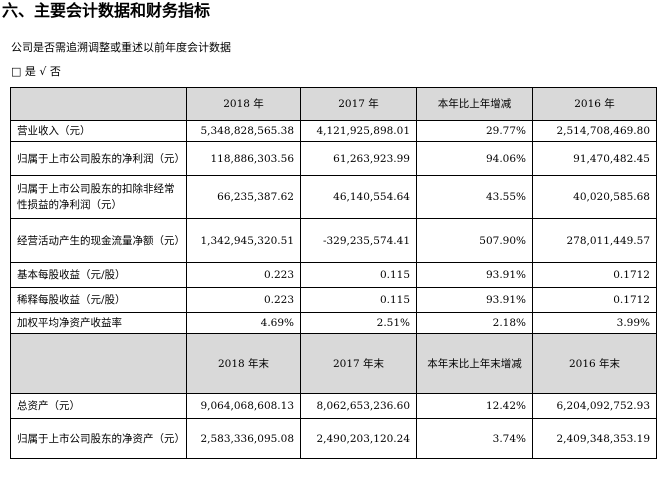 This screenshot has width=661, height=496. Describe the element at coordinates (243, 104) in the screenshot. I see `column-header: 2018 年` at that location.